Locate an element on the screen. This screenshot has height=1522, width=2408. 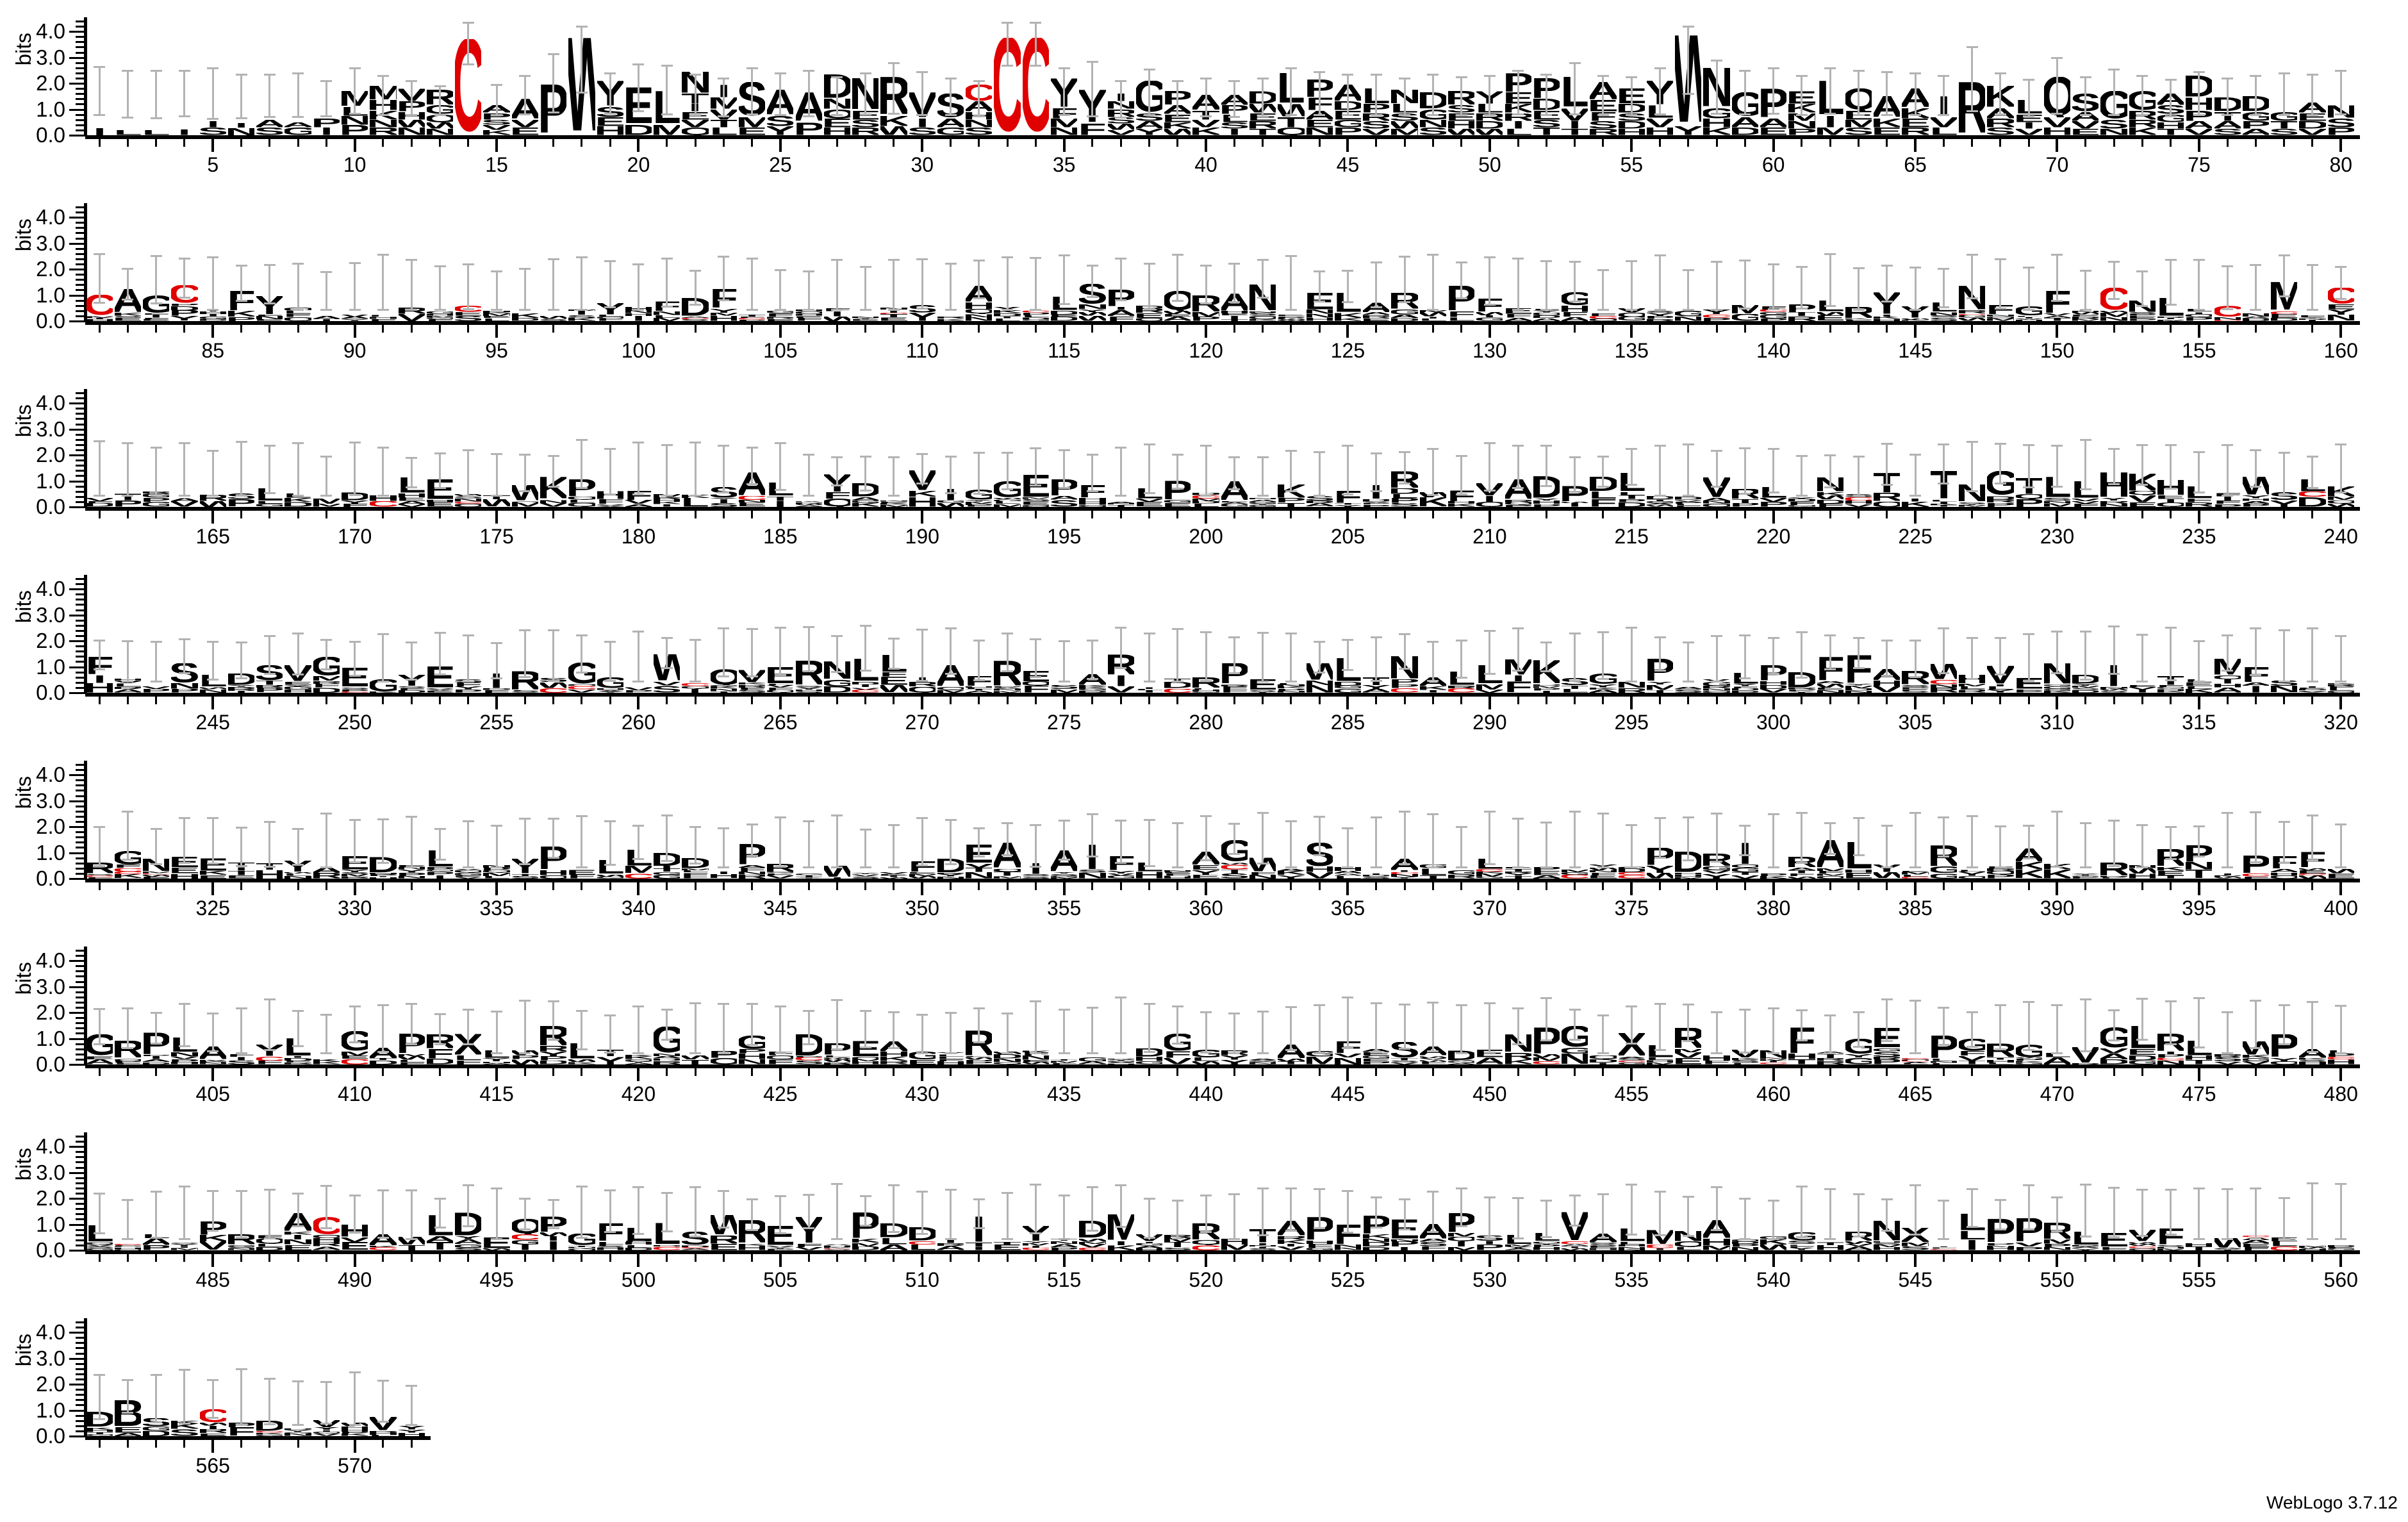
y-major-tick is located at coordinates (77, 507).